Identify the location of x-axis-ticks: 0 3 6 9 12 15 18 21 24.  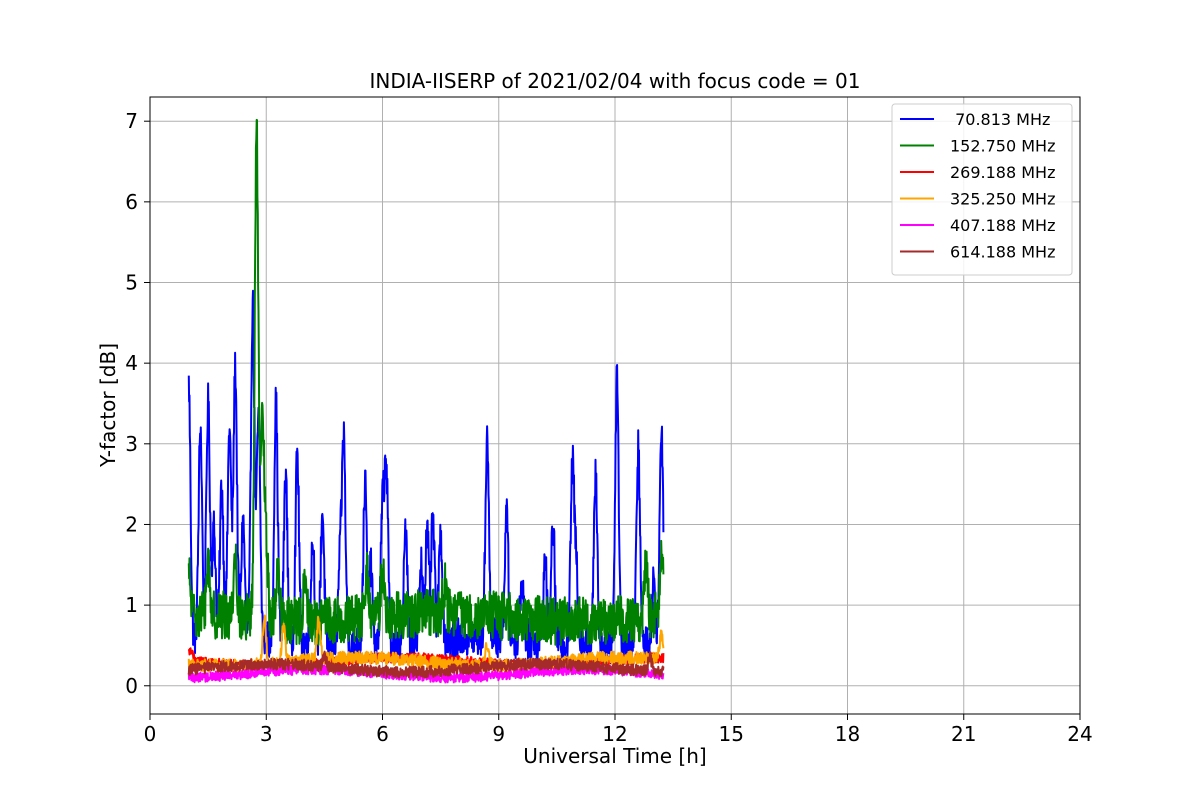
(618, 730).